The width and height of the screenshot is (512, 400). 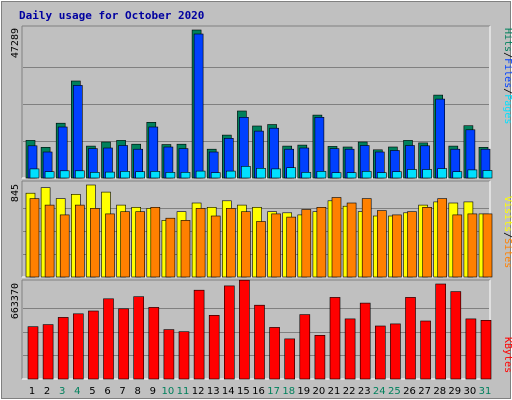 What do you see at coordinates (243, 391) in the screenshot?
I see `x-tick-day-15: 15` at bounding box center [243, 391].